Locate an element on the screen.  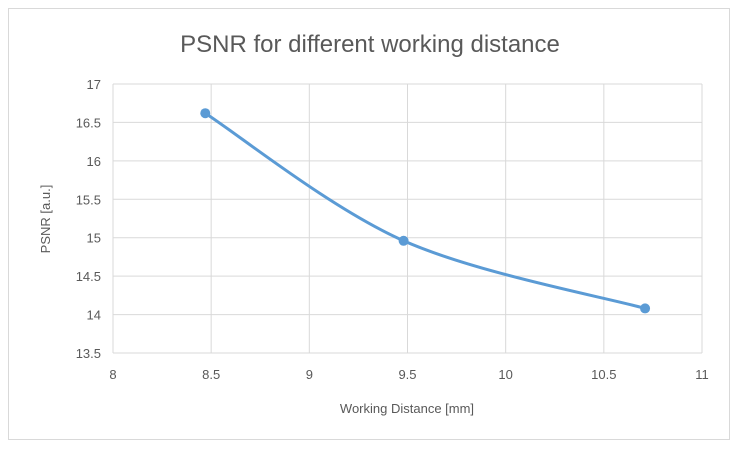
y-tick-label: 15.5 is located at coordinates (88, 199).